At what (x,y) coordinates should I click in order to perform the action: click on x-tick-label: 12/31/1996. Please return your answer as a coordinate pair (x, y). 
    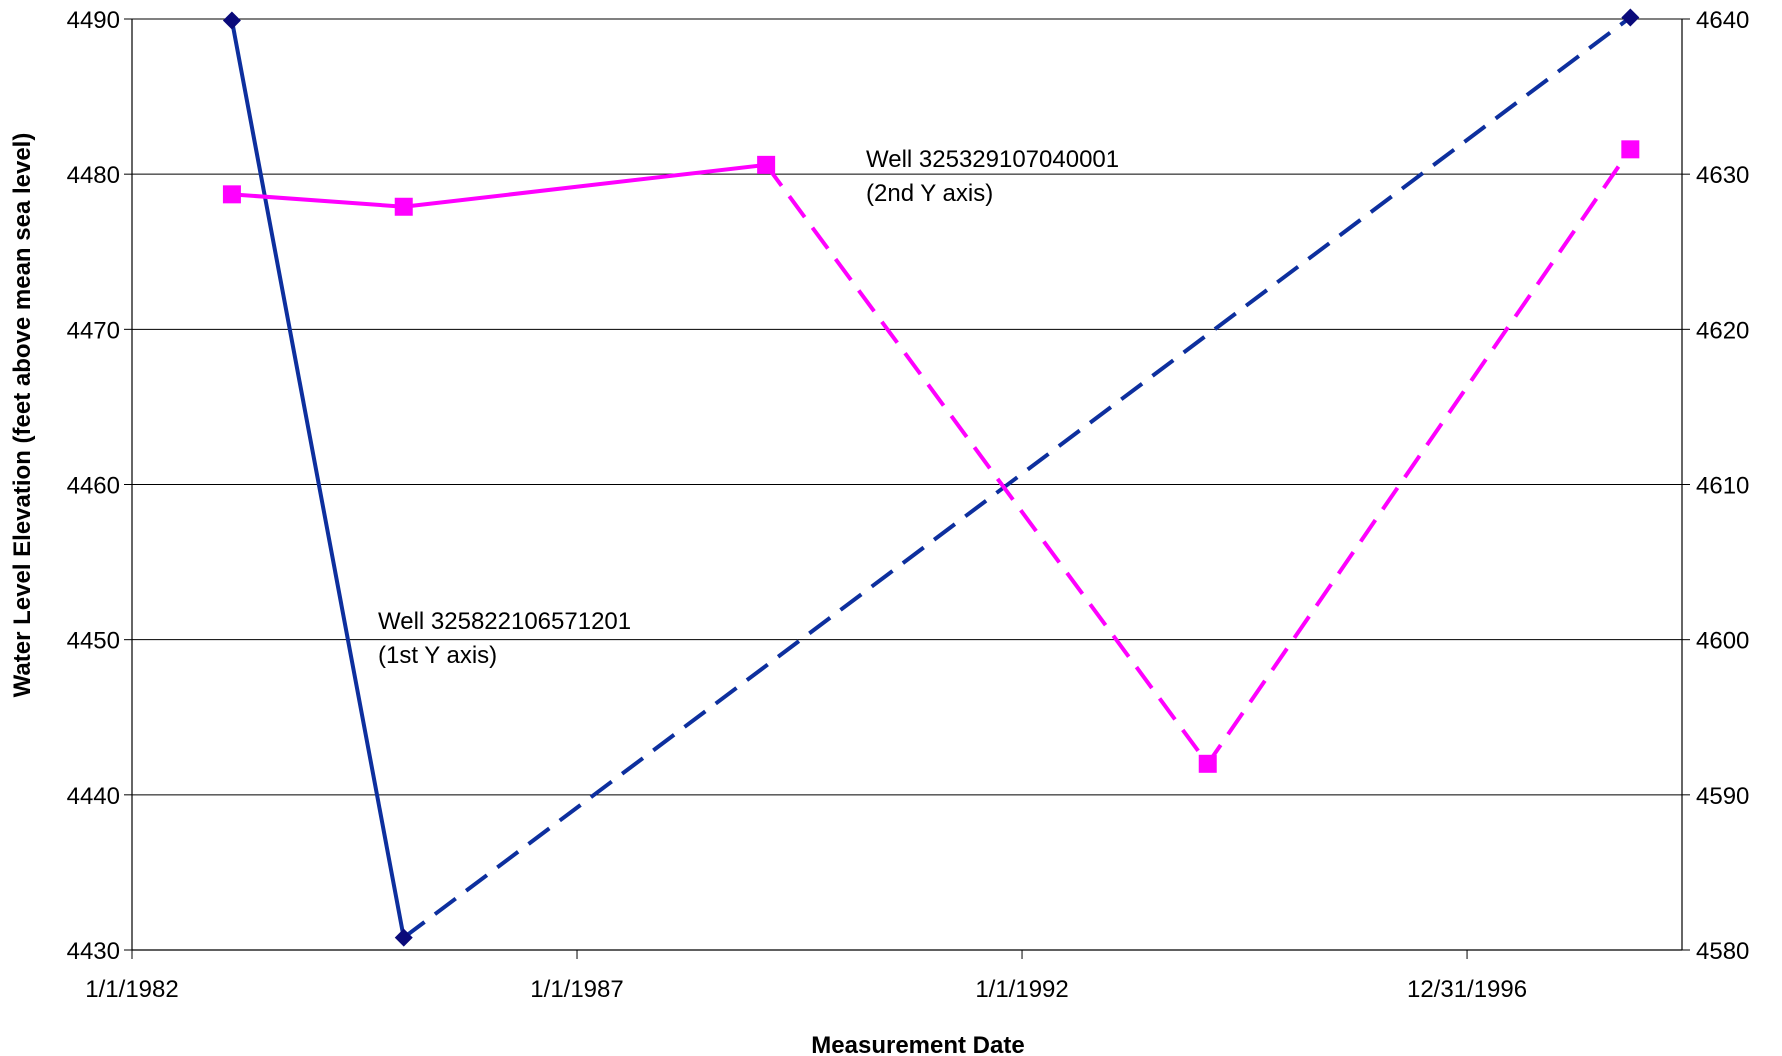
    Looking at the image, I should click on (1467, 989).